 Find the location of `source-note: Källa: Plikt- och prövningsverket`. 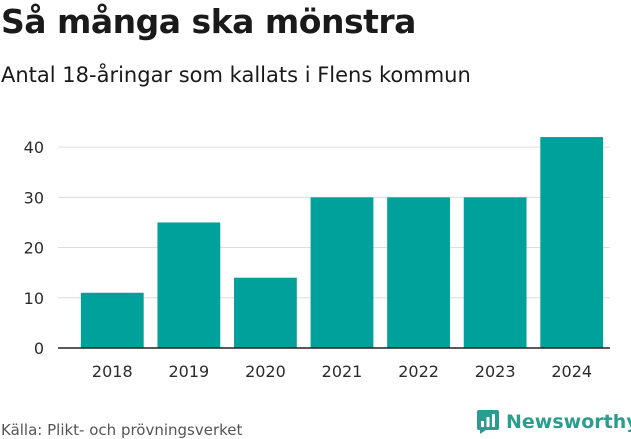

source-note: Källa: Plikt- och prövningsverket is located at coordinates (122, 430).